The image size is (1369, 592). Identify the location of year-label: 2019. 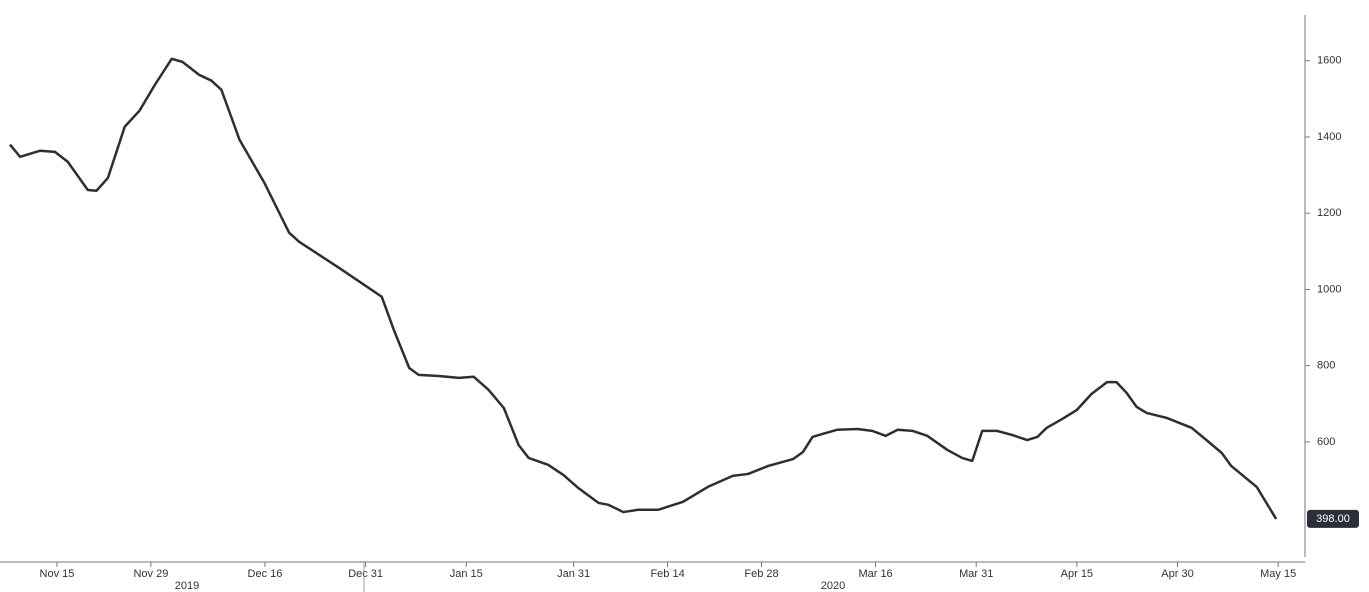
(187, 586).